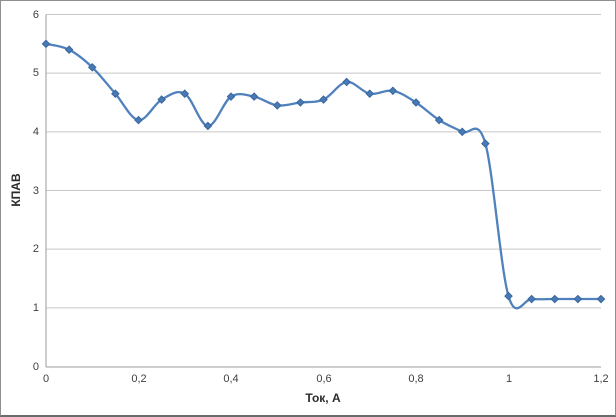 This screenshot has width=616, height=417. What do you see at coordinates (139, 379) in the screenshot?
I see `x-axis-tick-label: 0,2` at bounding box center [139, 379].